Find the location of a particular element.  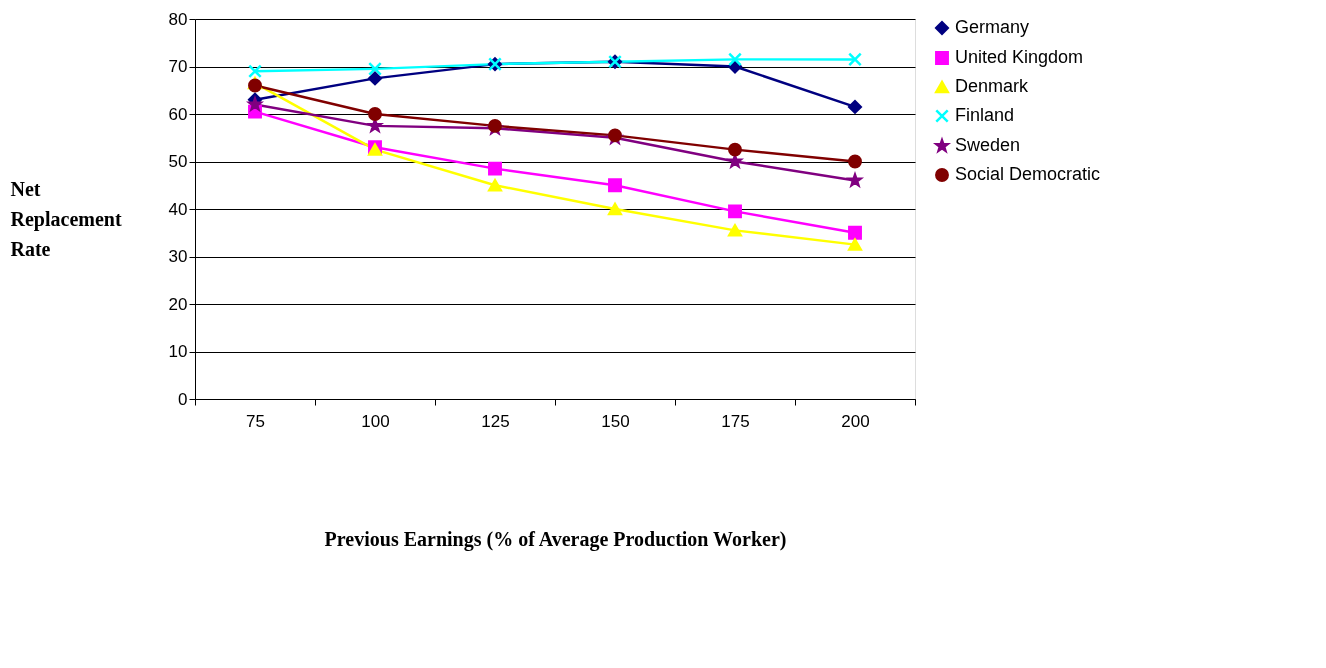

x-tick-label: 100 is located at coordinates (375, 421).